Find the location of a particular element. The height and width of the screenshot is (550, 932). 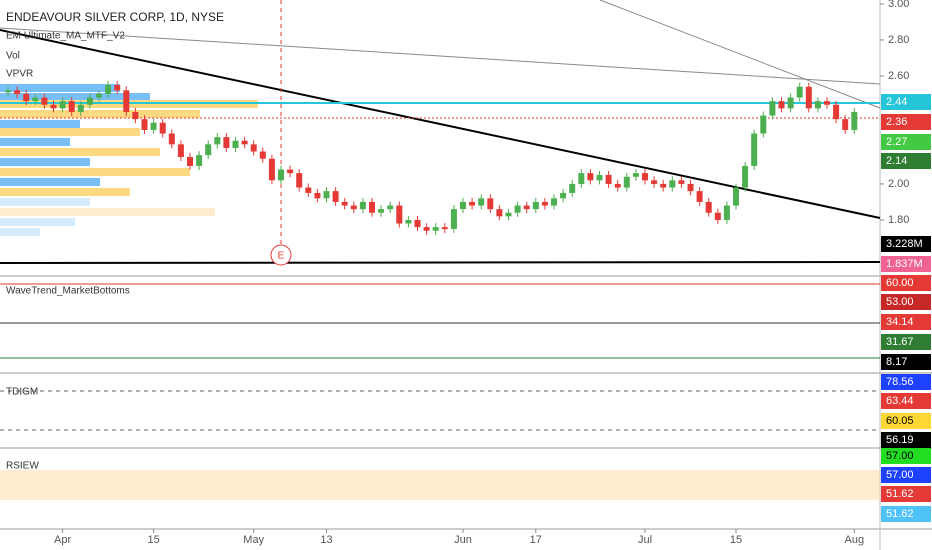

rsi-band is located at coordinates (440, 485).